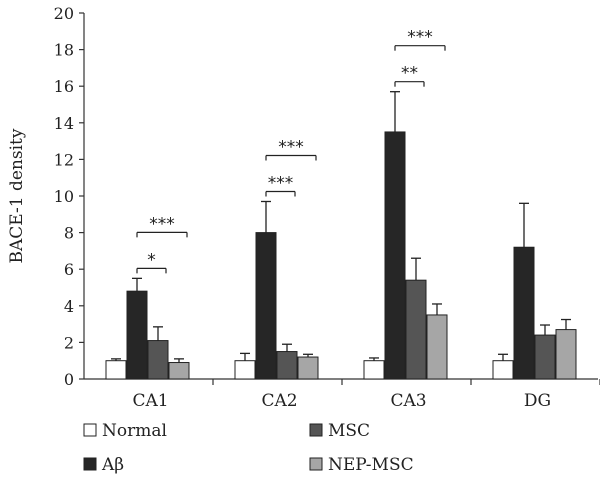 Image resolution: width=600 pixels, height=480 pixels. I want to click on y-tick-label: 4, so click(69, 306).